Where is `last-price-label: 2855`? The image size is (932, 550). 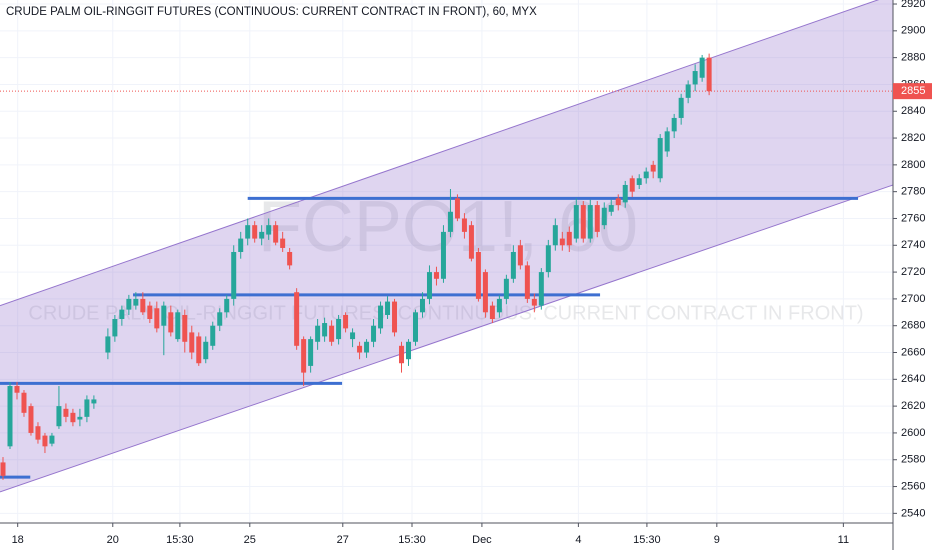 last-price-label: 2855 is located at coordinates (913, 91).